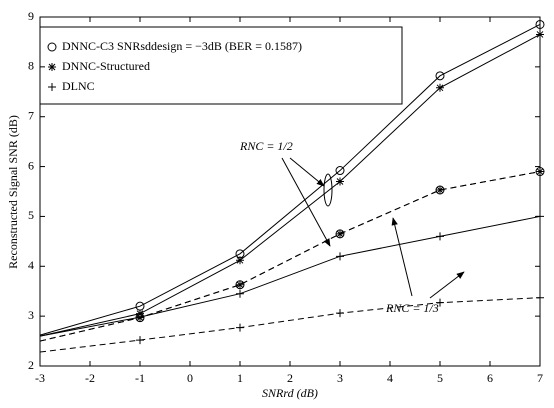 The height and width of the screenshot is (408, 554). I want to click on y-tick-label: 3, so click(31, 315).